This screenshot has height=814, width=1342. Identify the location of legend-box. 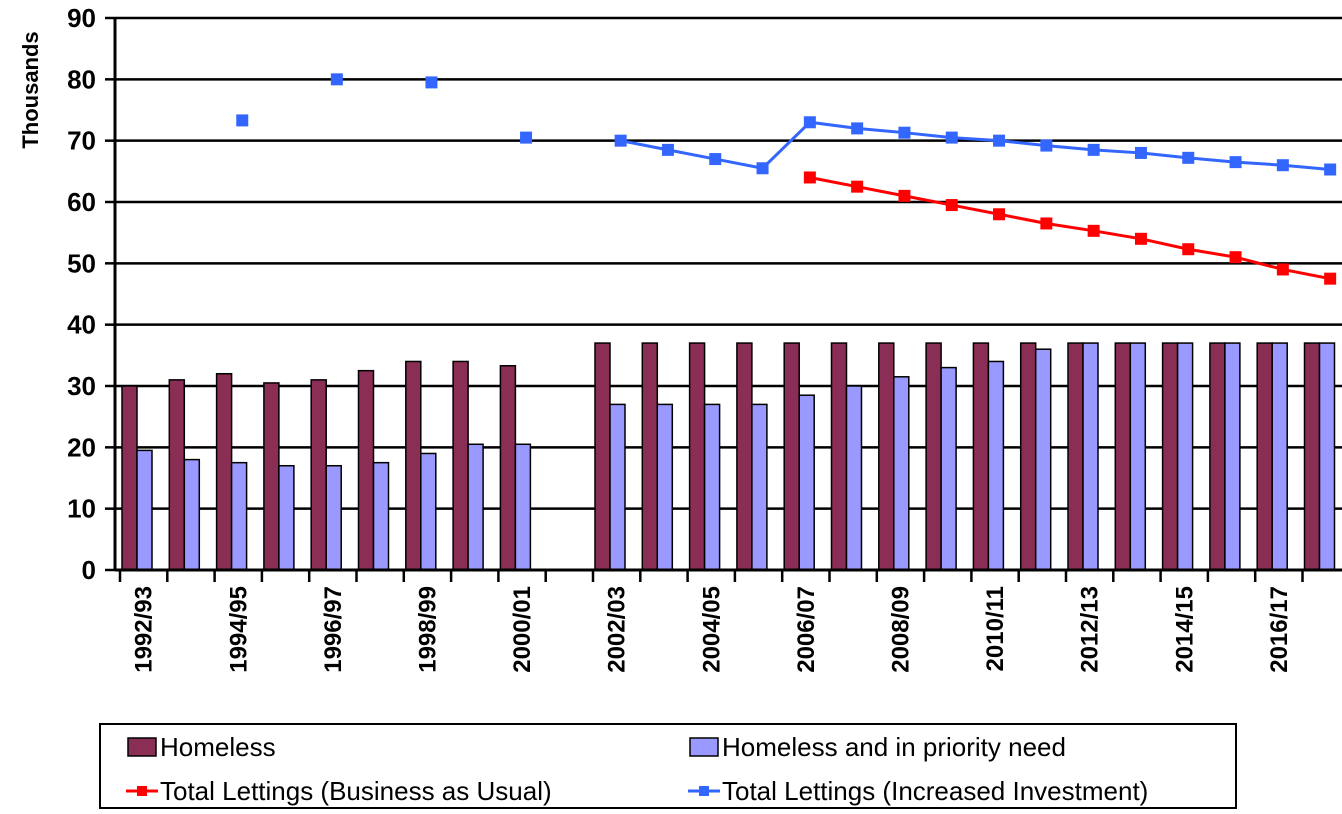
(668, 766).